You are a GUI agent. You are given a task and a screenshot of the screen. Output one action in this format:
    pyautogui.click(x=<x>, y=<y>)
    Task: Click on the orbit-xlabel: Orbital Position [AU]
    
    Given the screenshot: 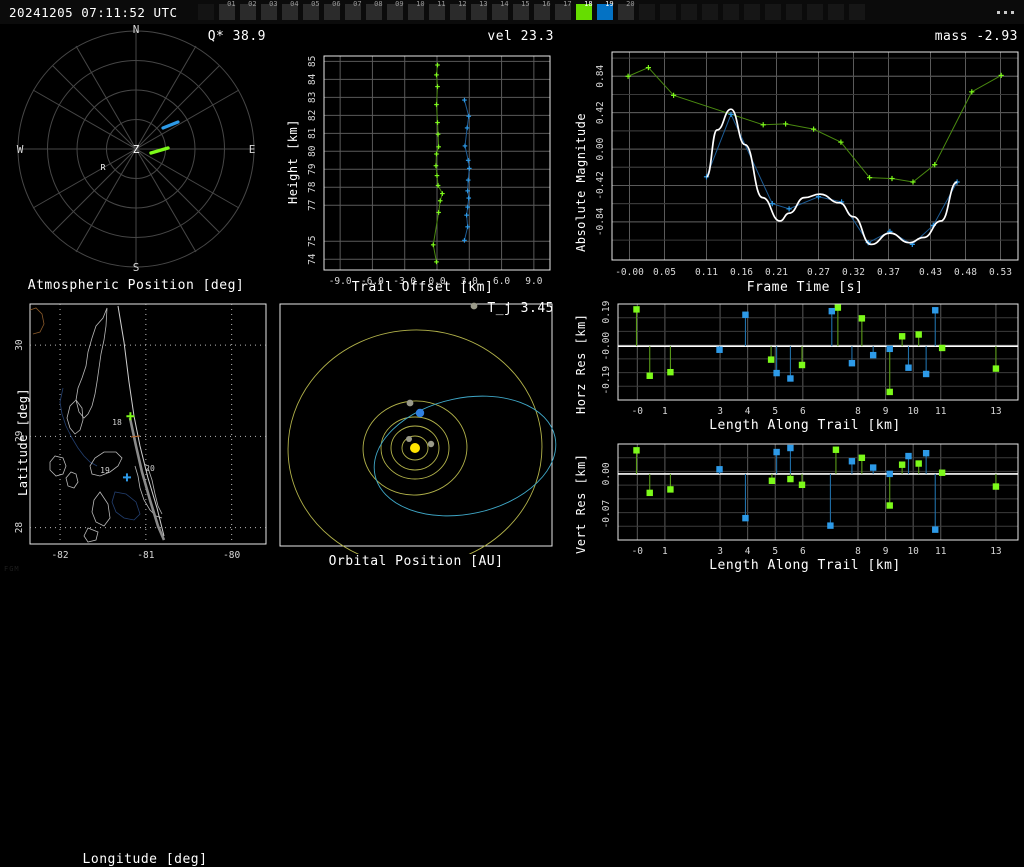 What is the action you would take?
    pyautogui.click(x=416, y=561)
    